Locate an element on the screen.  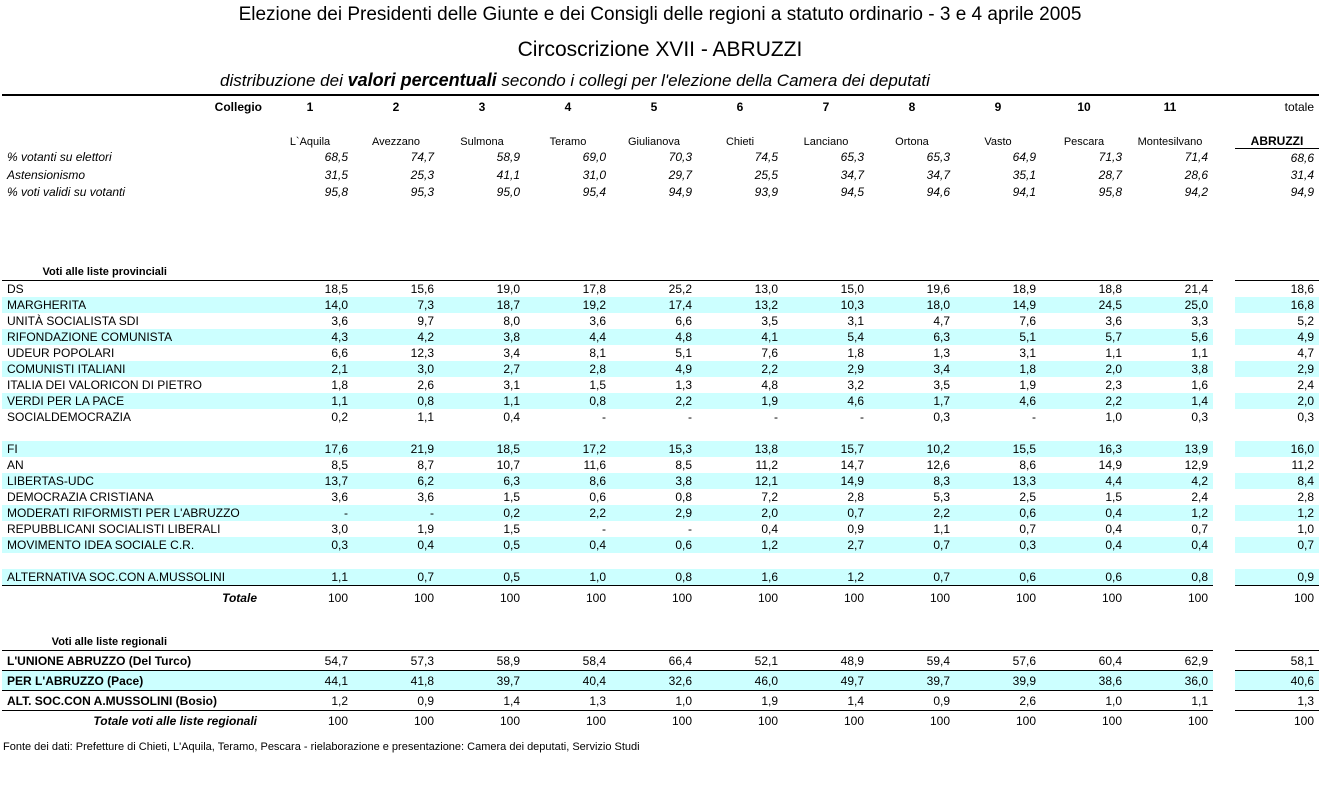
cell: 0,4 is located at coordinates (1170, 545).